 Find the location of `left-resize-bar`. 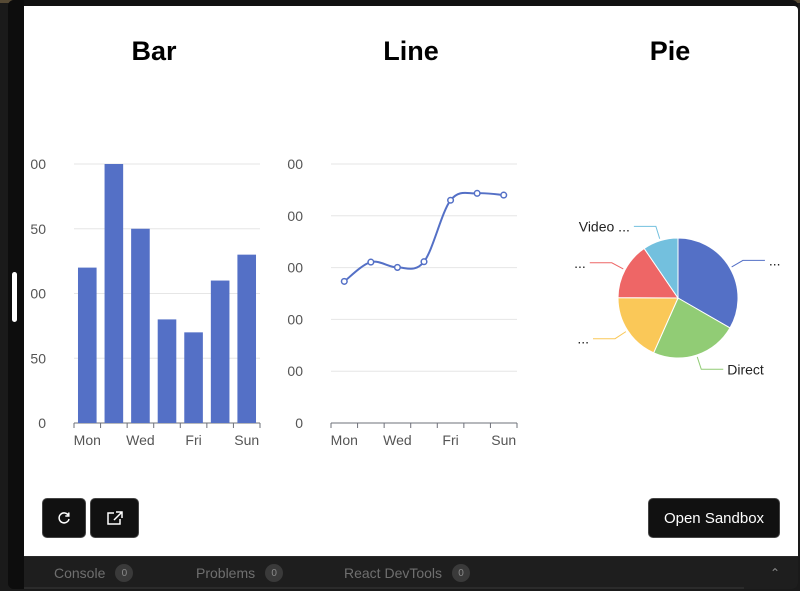

left-resize-bar is located at coordinates (16, 294).